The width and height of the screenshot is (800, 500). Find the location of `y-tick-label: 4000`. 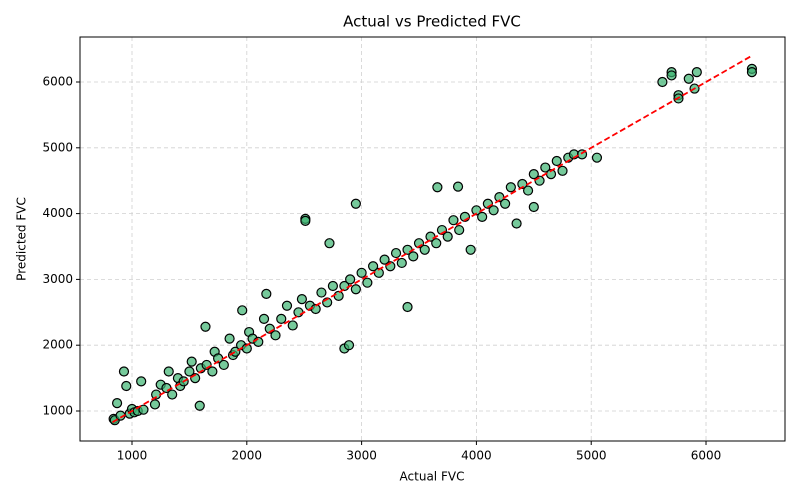

y-tick-label: 4000 is located at coordinates (57, 213).